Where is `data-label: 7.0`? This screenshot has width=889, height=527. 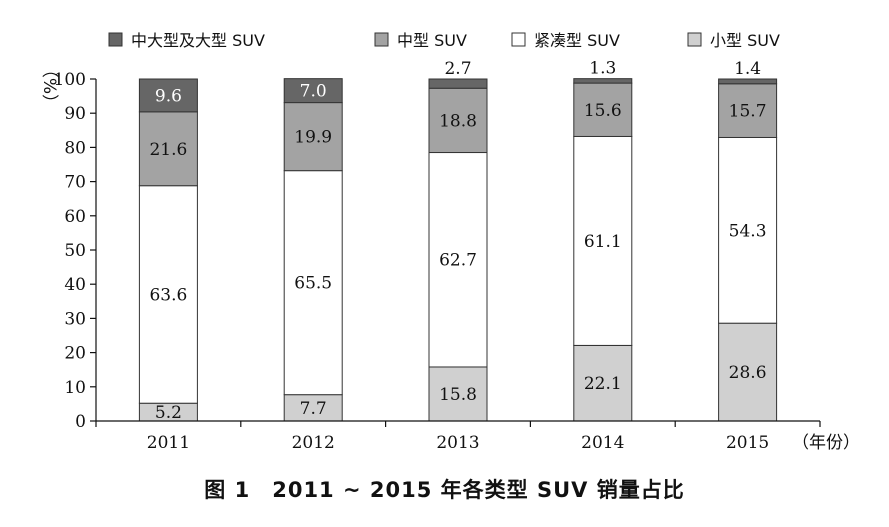
data-label: 7.0 is located at coordinates (313, 92).